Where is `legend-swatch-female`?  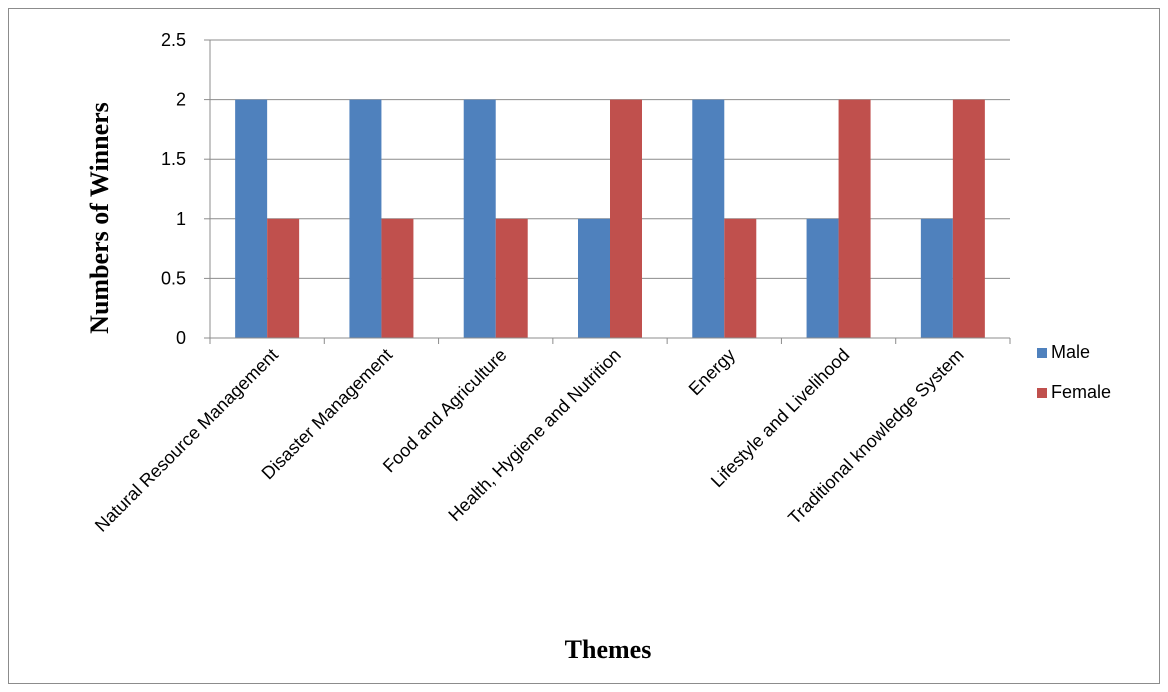
legend-swatch-female is located at coordinates (1042, 393).